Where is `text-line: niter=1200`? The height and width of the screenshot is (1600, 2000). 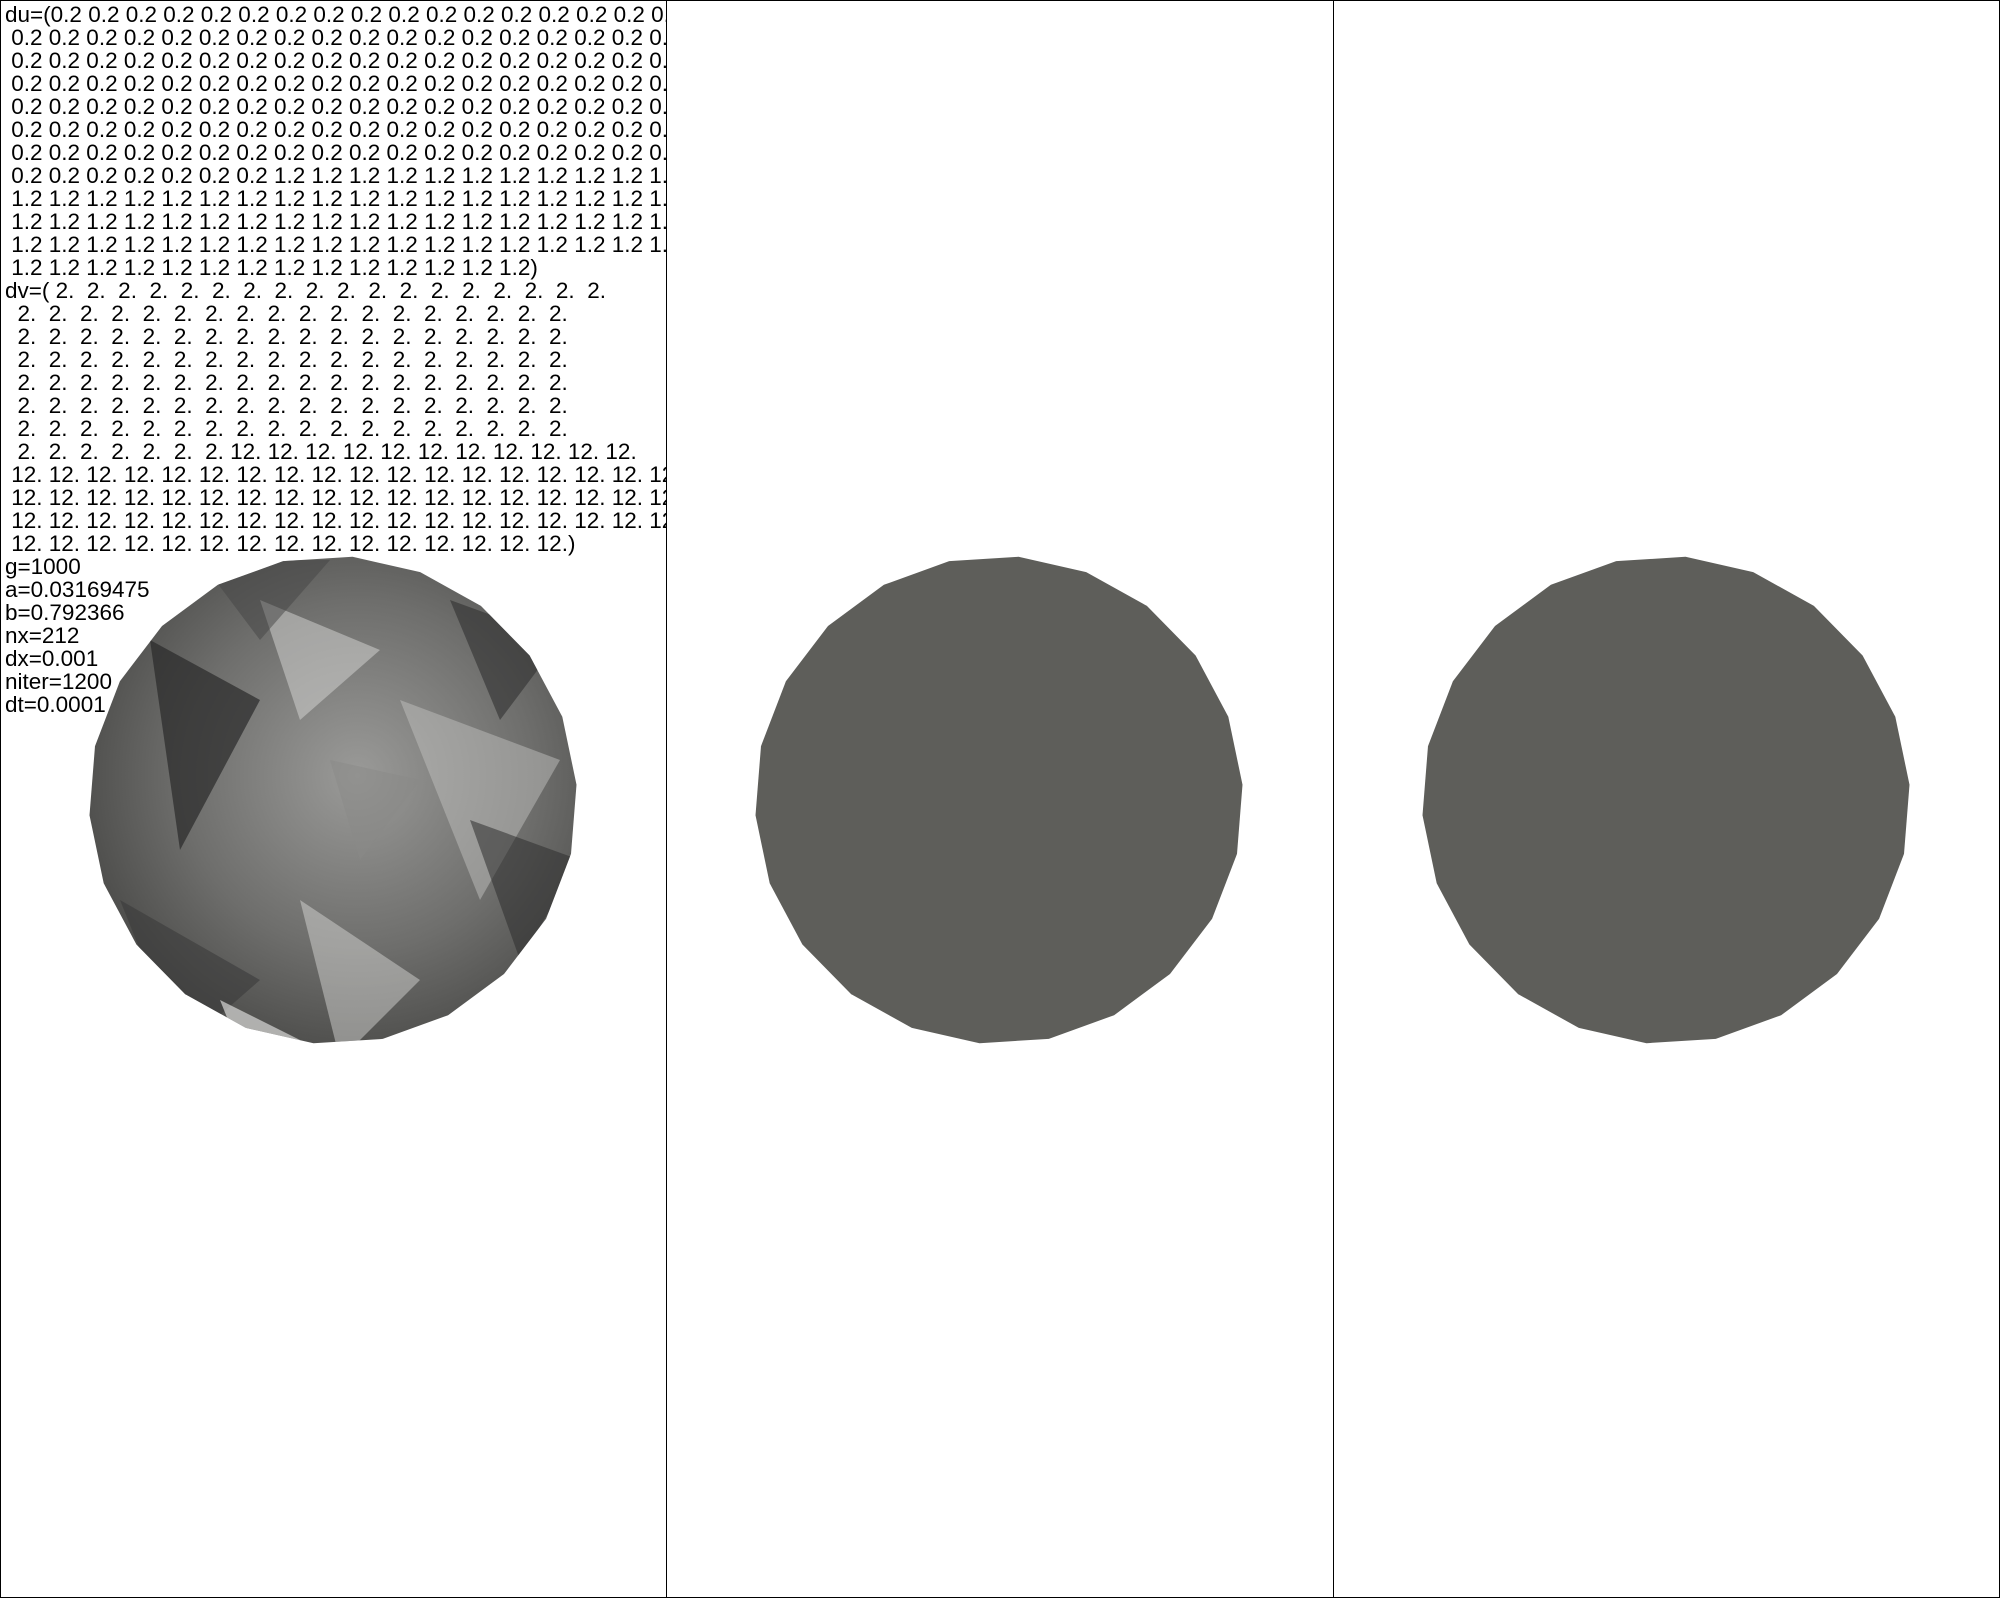
text-line: niter=1200 is located at coordinates (58, 681).